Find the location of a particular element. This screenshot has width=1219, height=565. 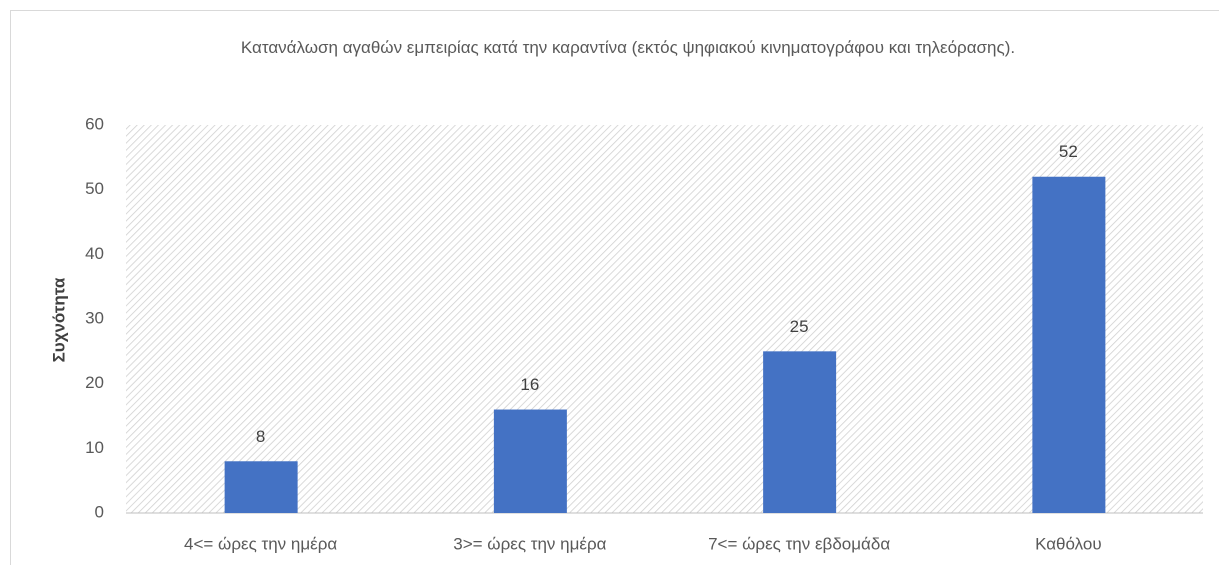

x-tick-label: Καθόλου is located at coordinates (1068, 543).